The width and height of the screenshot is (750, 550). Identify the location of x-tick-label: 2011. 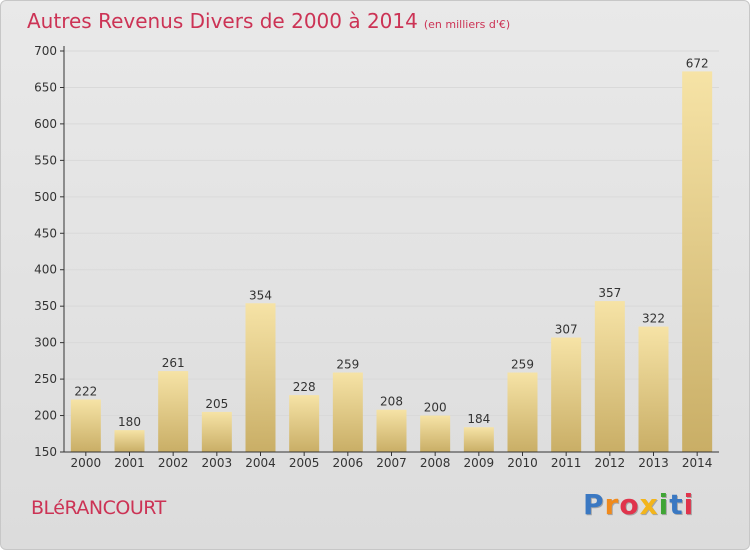
(566, 463).